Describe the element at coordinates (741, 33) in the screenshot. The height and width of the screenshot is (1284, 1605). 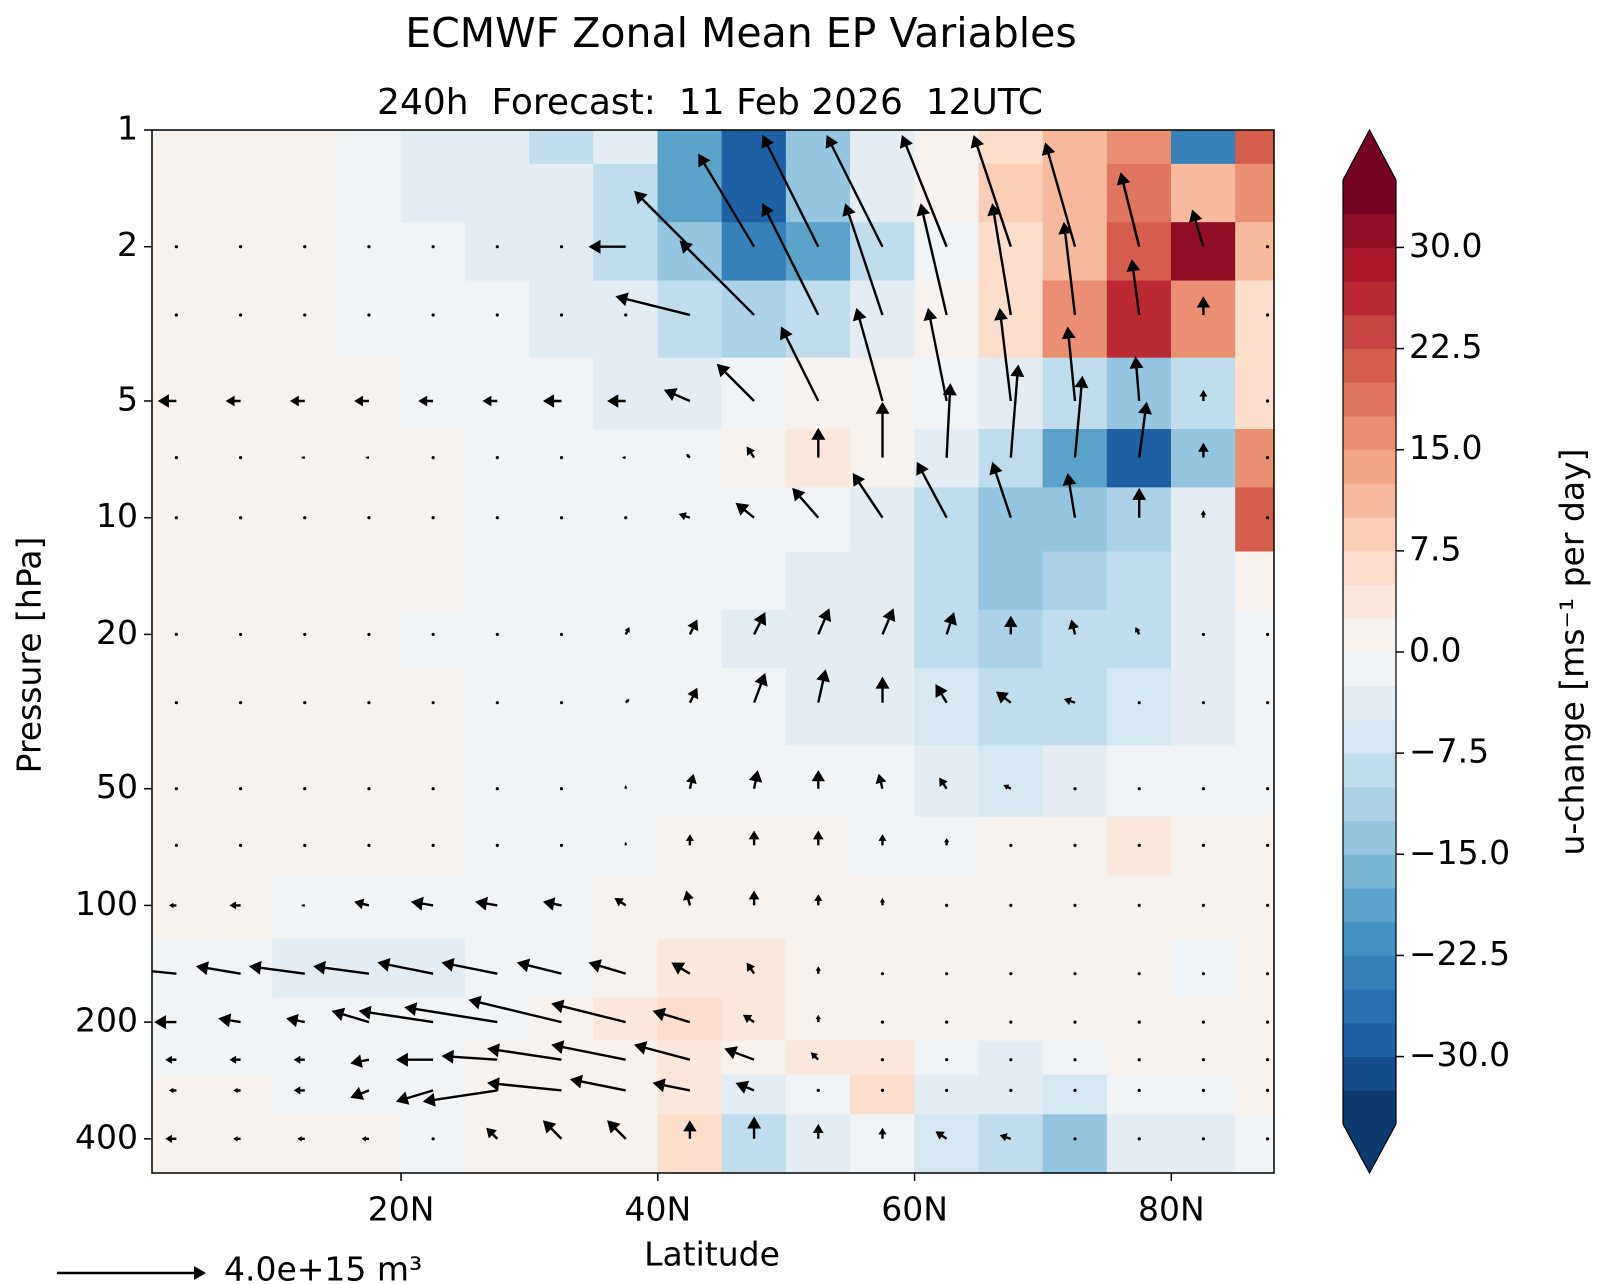
I see `chart-title: ECMWF Zonal Mean EP Variables` at that location.